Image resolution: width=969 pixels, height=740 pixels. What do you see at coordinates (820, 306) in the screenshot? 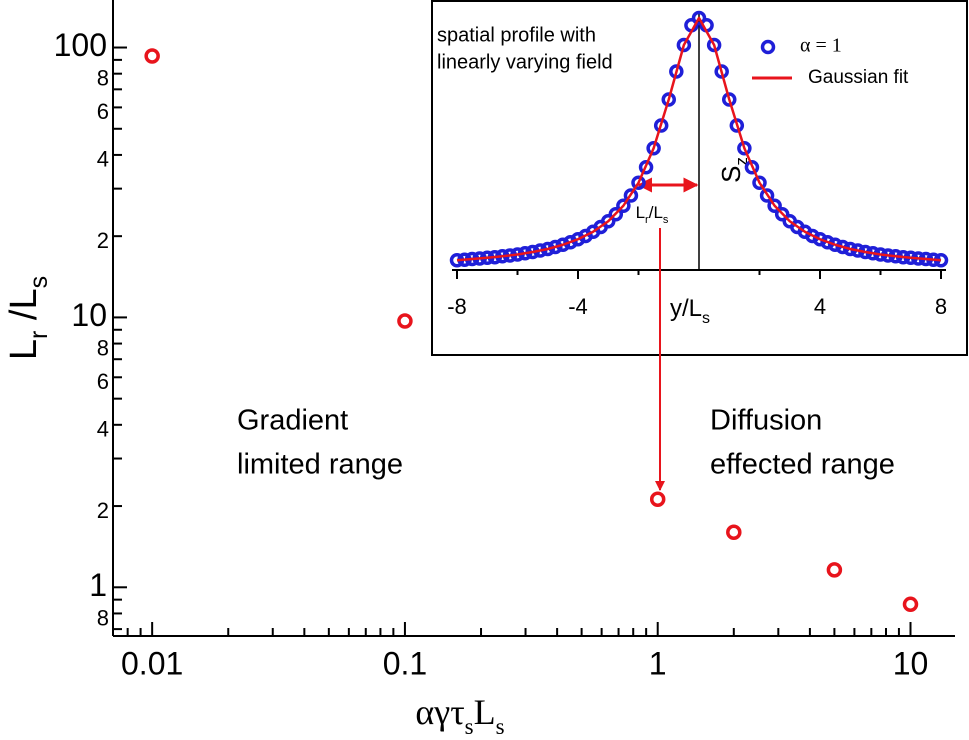
I see `inset-x-tick-label: 4` at bounding box center [820, 306].